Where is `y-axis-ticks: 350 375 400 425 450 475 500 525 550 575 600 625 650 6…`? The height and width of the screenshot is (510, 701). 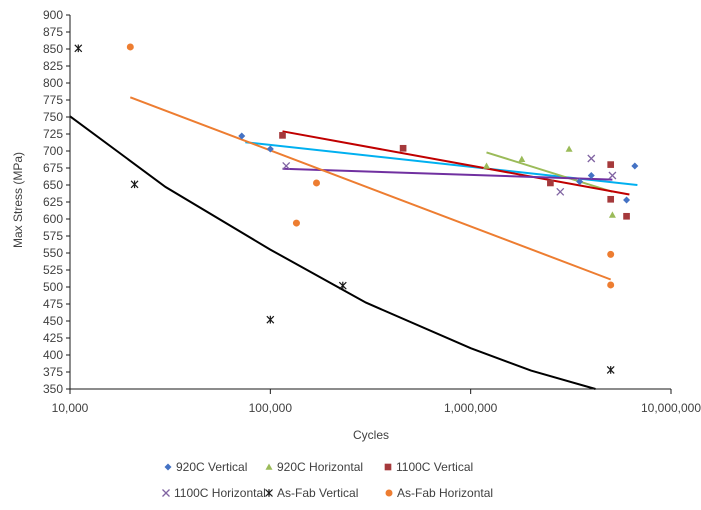
y-axis-ticks: 350 375 400 425 450 475 500 525 550 575 600 625 650 6… is located at coordinates (56, 202).